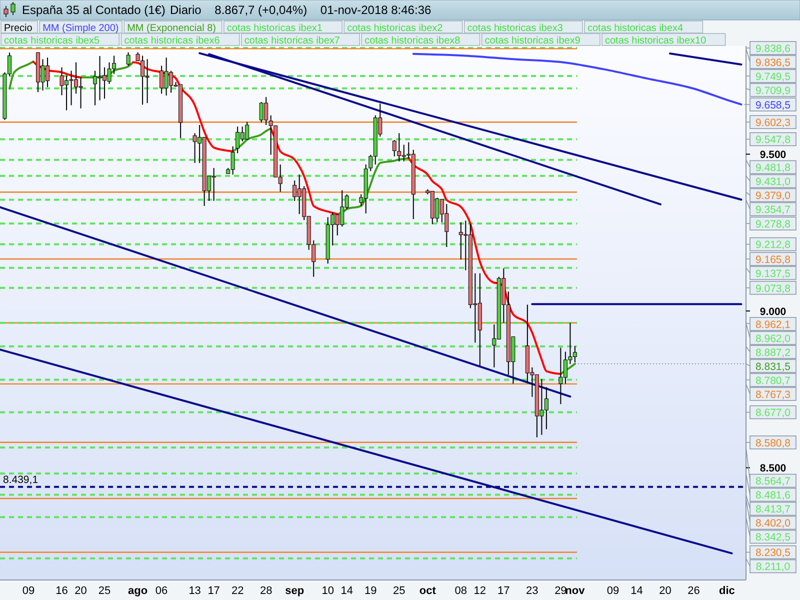 The image size is (800, 600). What do you see at coordinates (656, 41) in the screenshot?
I see `annotation: cotas historicas ibex10` at bounding box center [656, 41].